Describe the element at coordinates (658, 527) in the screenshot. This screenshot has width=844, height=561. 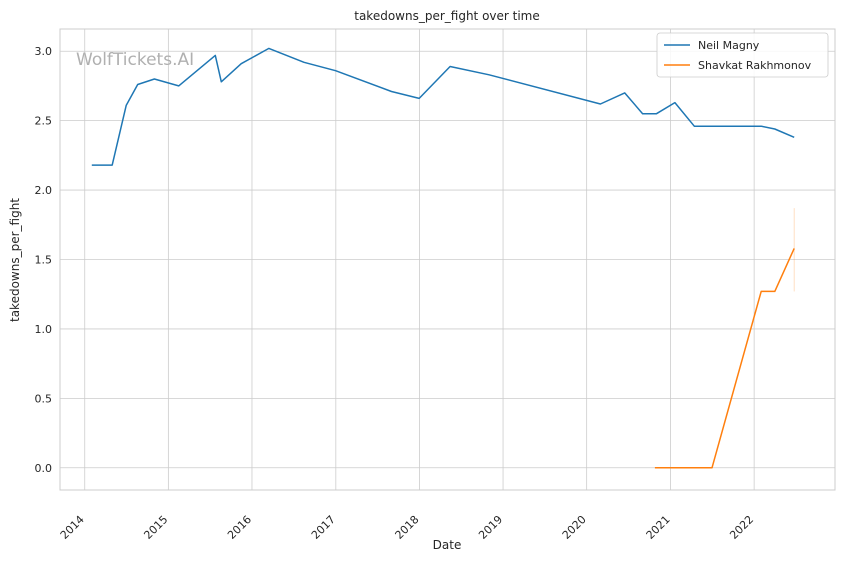
I see `x-tick-label: 2021` at that location.